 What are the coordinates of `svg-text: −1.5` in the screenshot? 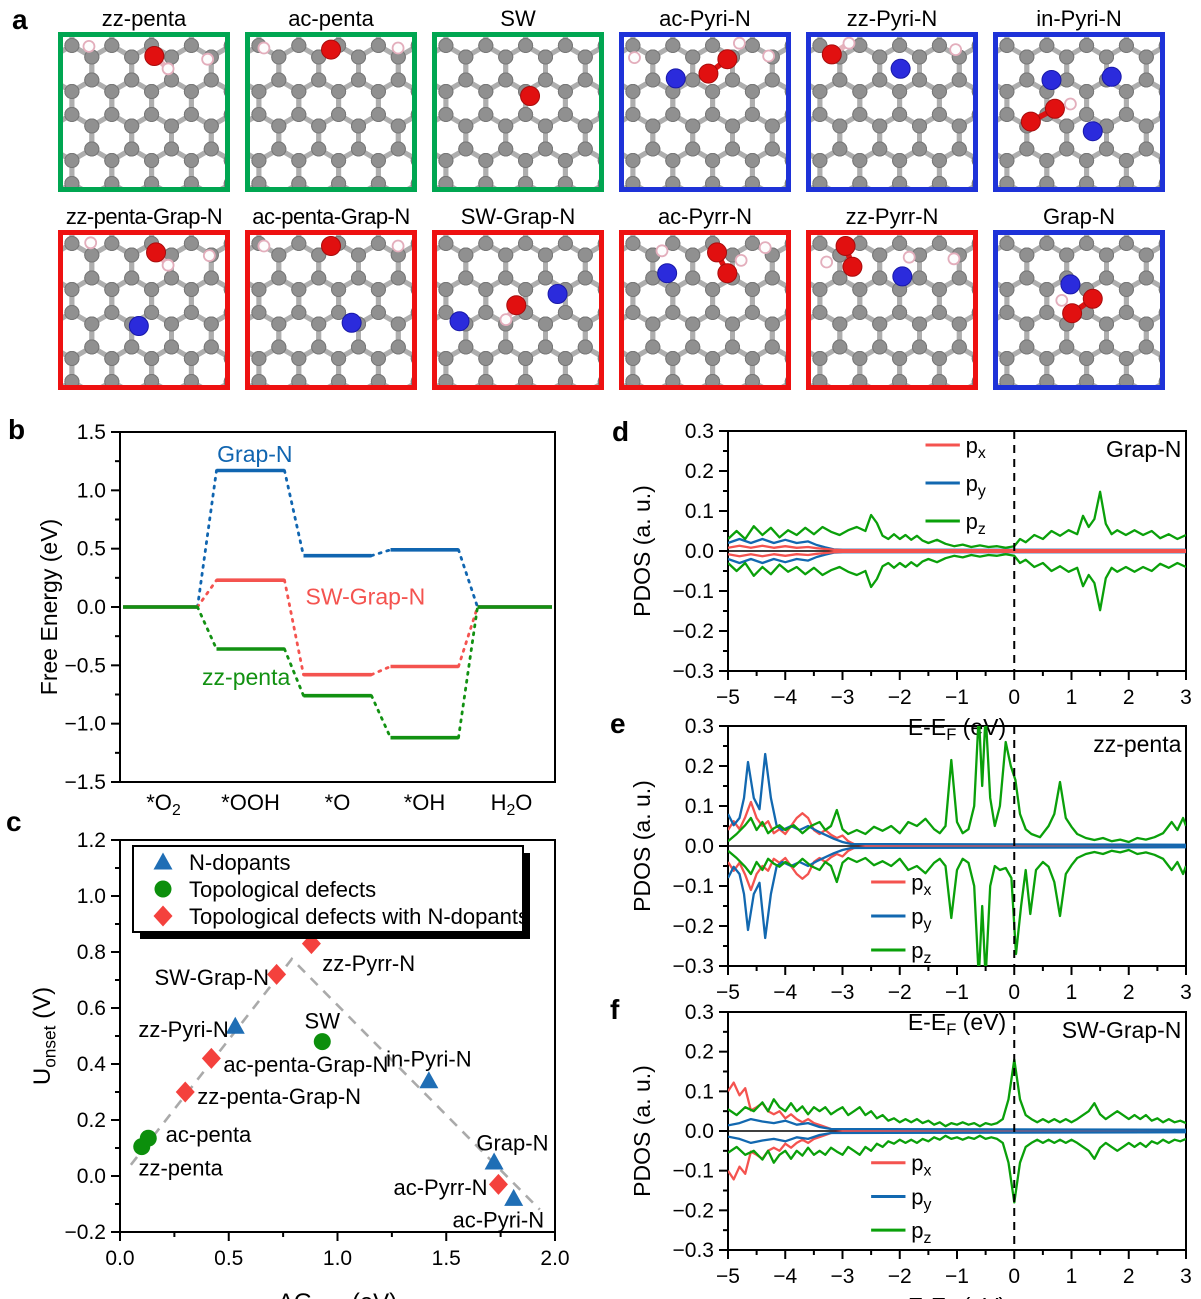 It's located at (85, 782).